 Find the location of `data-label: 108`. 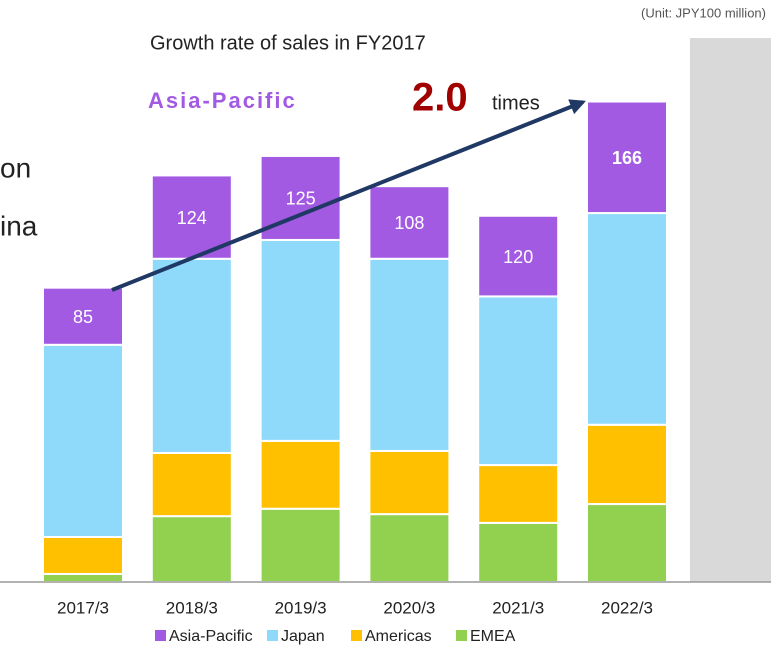

data-label: 108 is located at coordinates (409, 223).